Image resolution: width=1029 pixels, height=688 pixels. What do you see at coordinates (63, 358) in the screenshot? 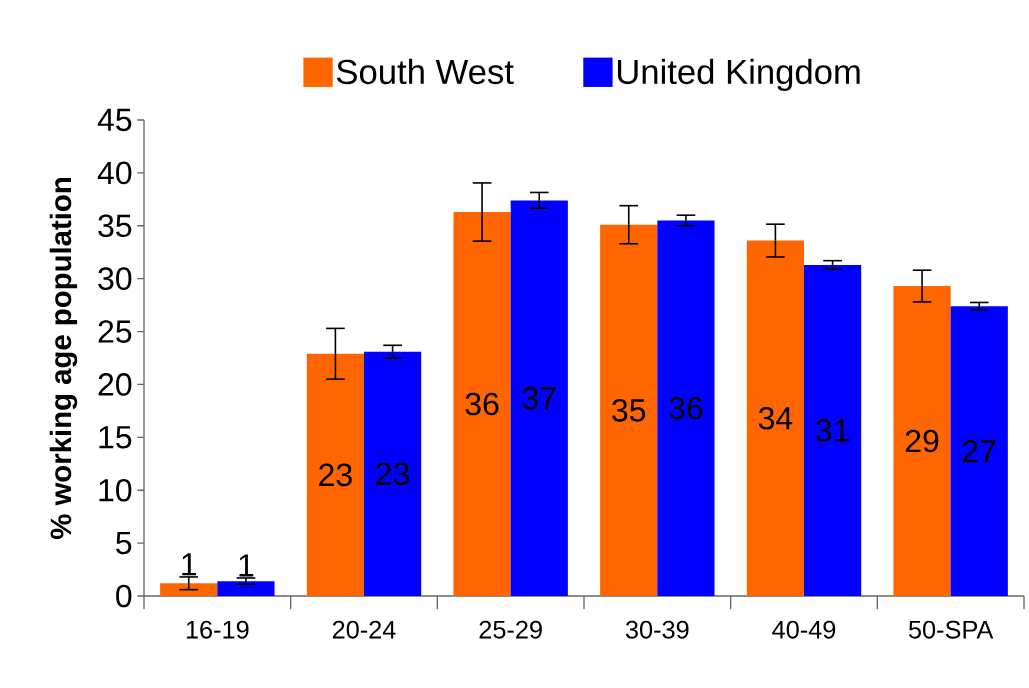
I see `y-axis-title: % working age population` at bounding box center [63, 358].